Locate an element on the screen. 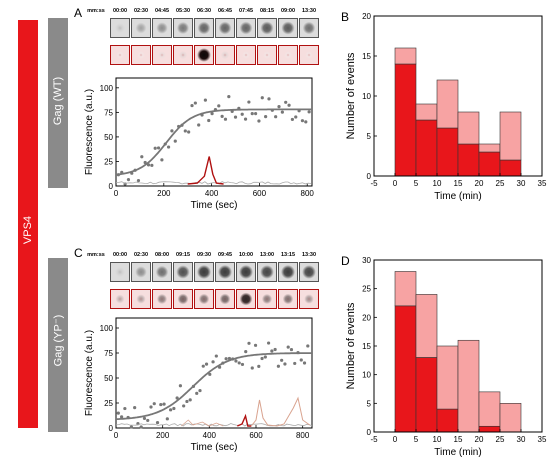 The height and width of the screenshot is (465, 550). timestamp-label: 09:00 is located at coordinates (288, 11).